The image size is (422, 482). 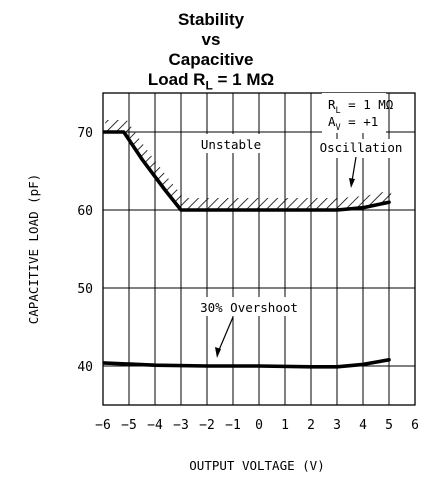 What do you see at coordinates (311, 425) in the screenshot?
I see `x-tick-label: 2` at bounding box center [311, 425].